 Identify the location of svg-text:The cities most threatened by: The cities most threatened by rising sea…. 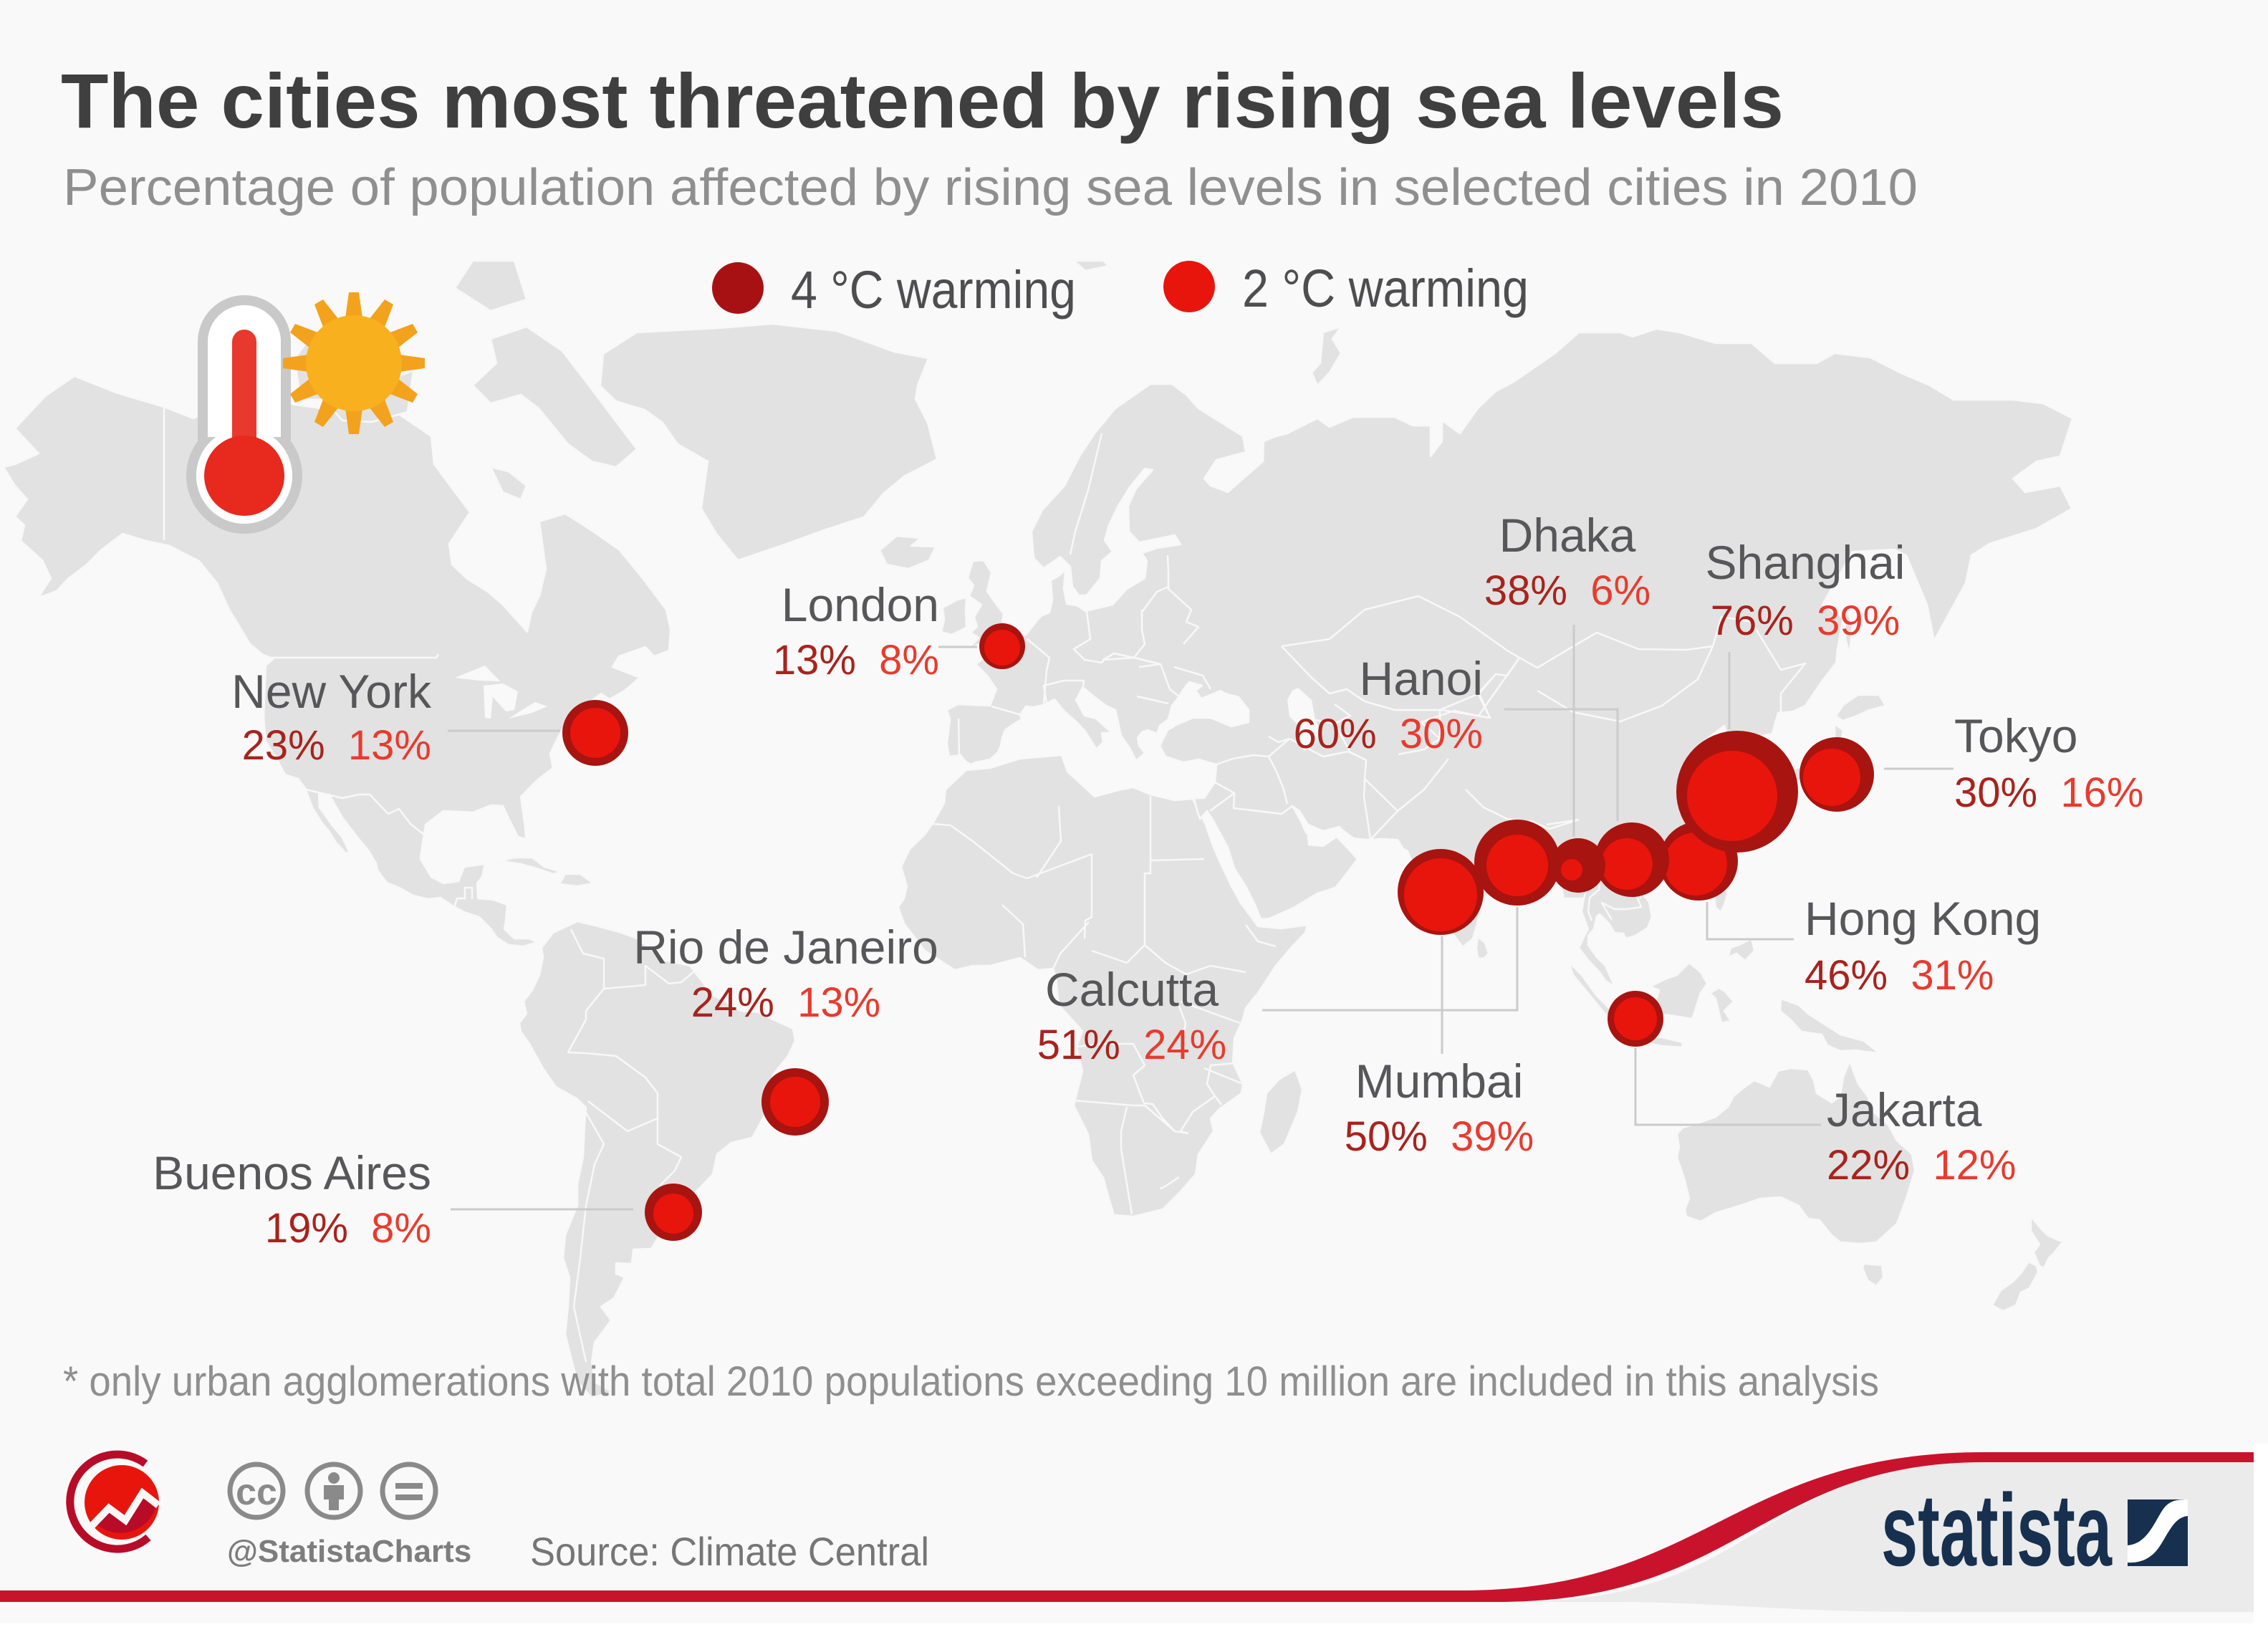
(922, 101).